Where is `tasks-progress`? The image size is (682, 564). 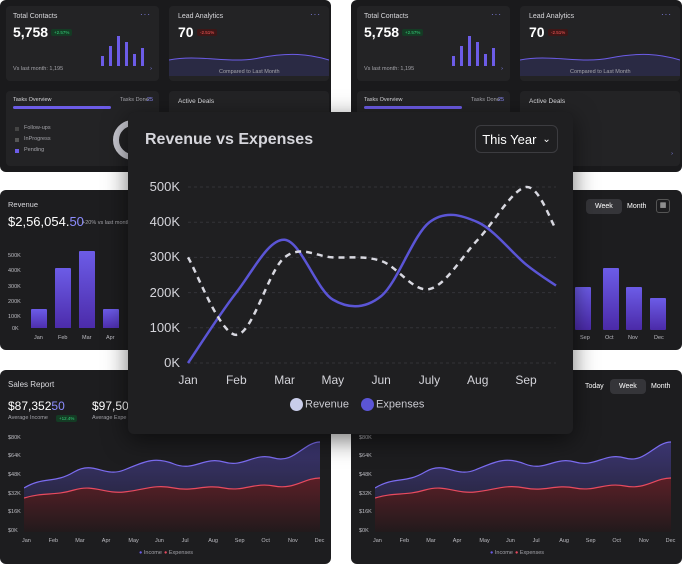
tasks-progress is located at coordinates (62, 107).